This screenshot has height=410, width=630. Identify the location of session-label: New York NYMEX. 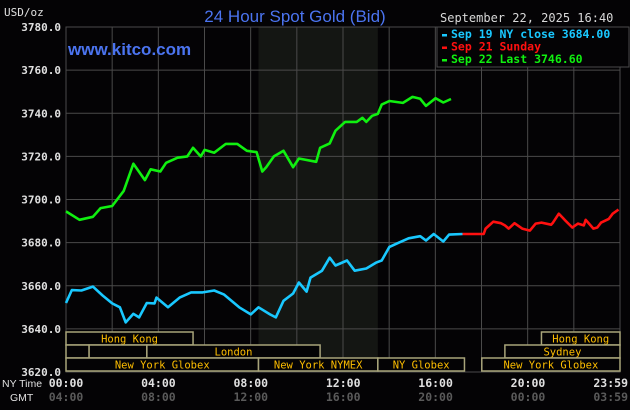
(318, 366).